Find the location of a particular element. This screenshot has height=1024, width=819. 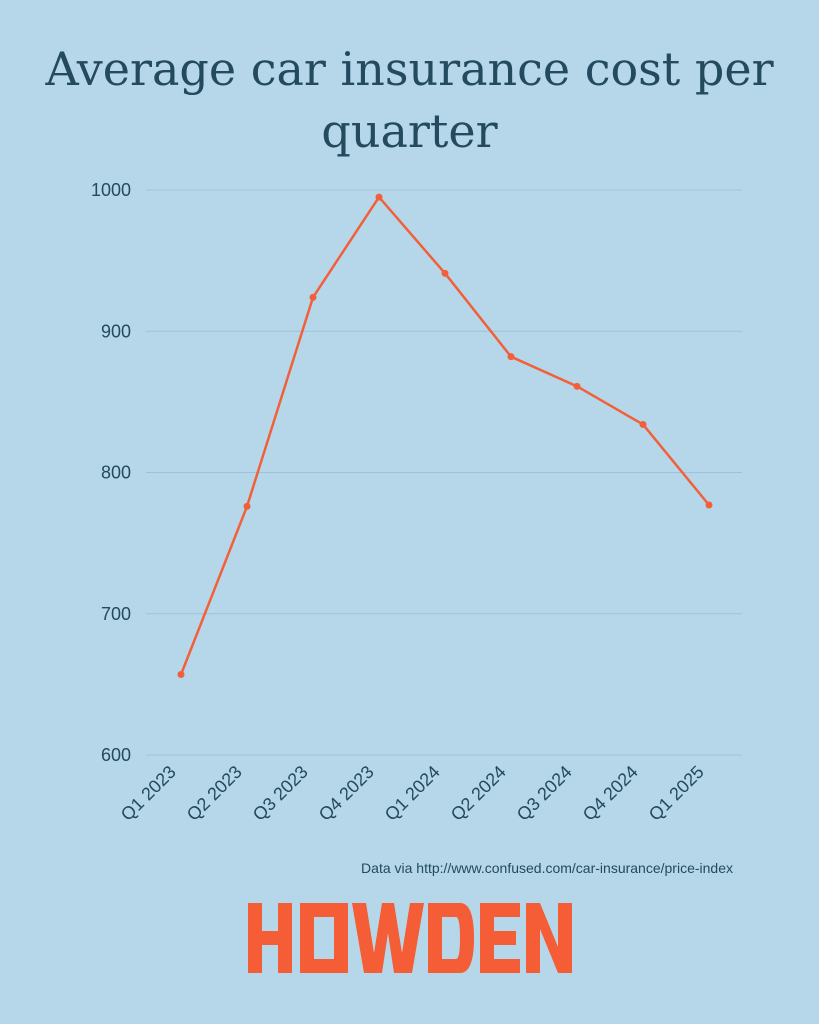

x-tick-label: Q4 2024 is located at coordinates (610, 793).